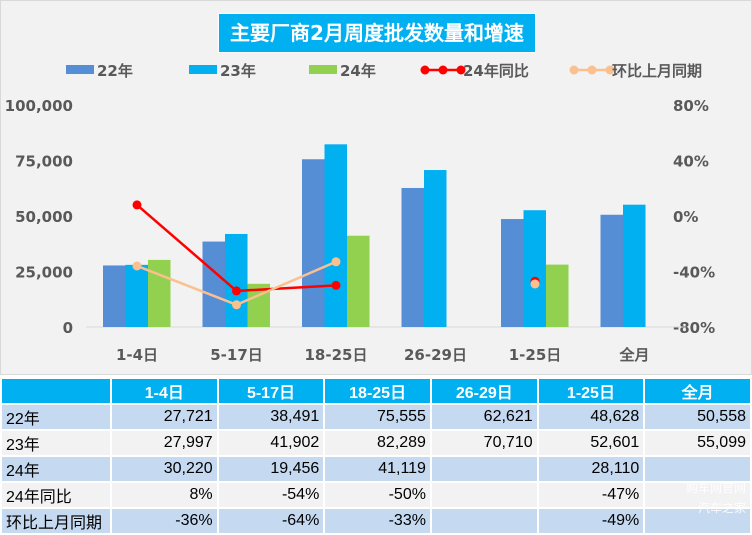 The height and width of the screenshot is (535, 752). I want to click on table-cell: -33%, so click(377, 521).